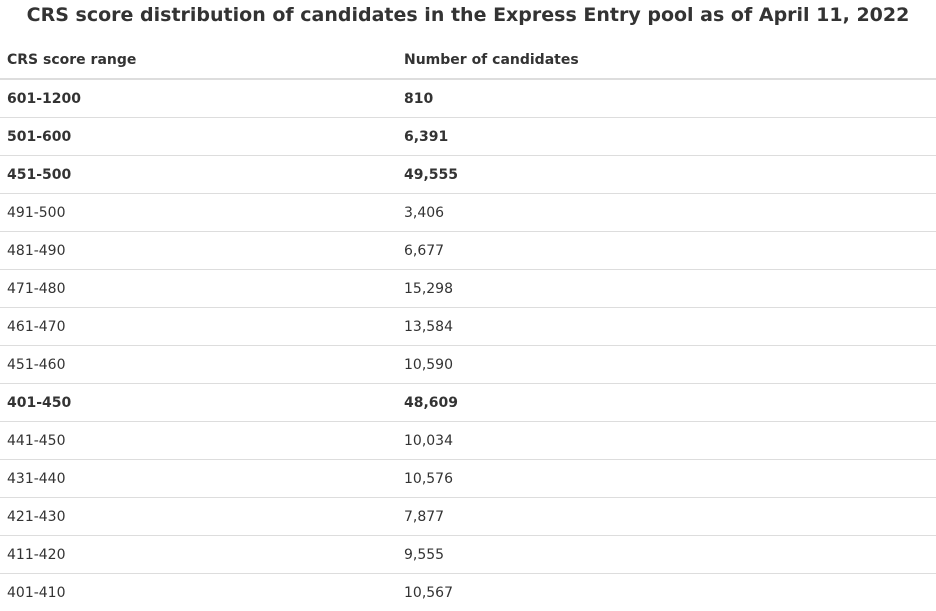  I want to click on candidate-count-cell: 3,406, so click(666, 213).